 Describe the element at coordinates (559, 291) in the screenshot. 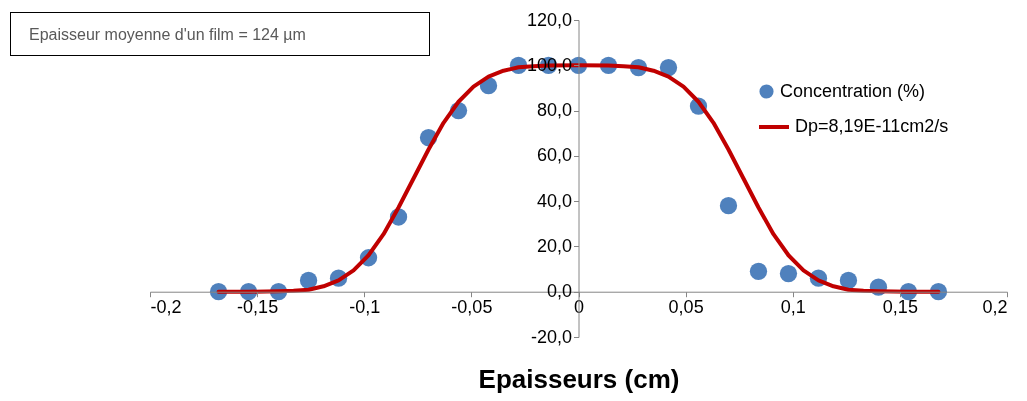

I see `y-tick-label: 0,0` at that location.